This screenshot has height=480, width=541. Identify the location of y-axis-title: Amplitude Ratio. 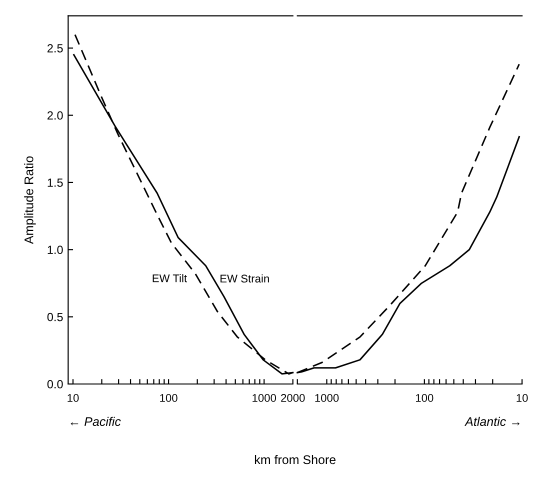
(30, 200).